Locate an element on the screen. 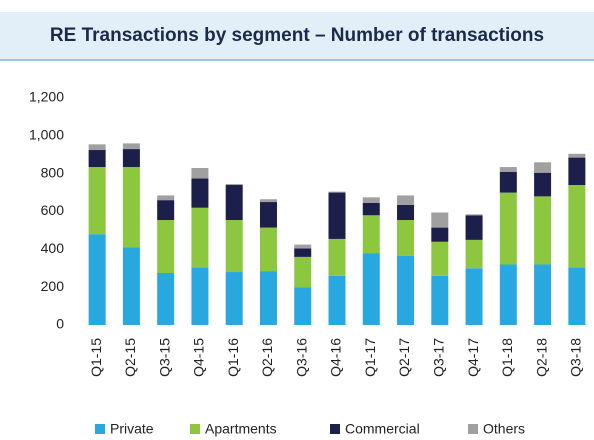 The height and width of the screenshot is (440, 594). x-tick-label: Q3-18 is located at coordinates (576, 357).